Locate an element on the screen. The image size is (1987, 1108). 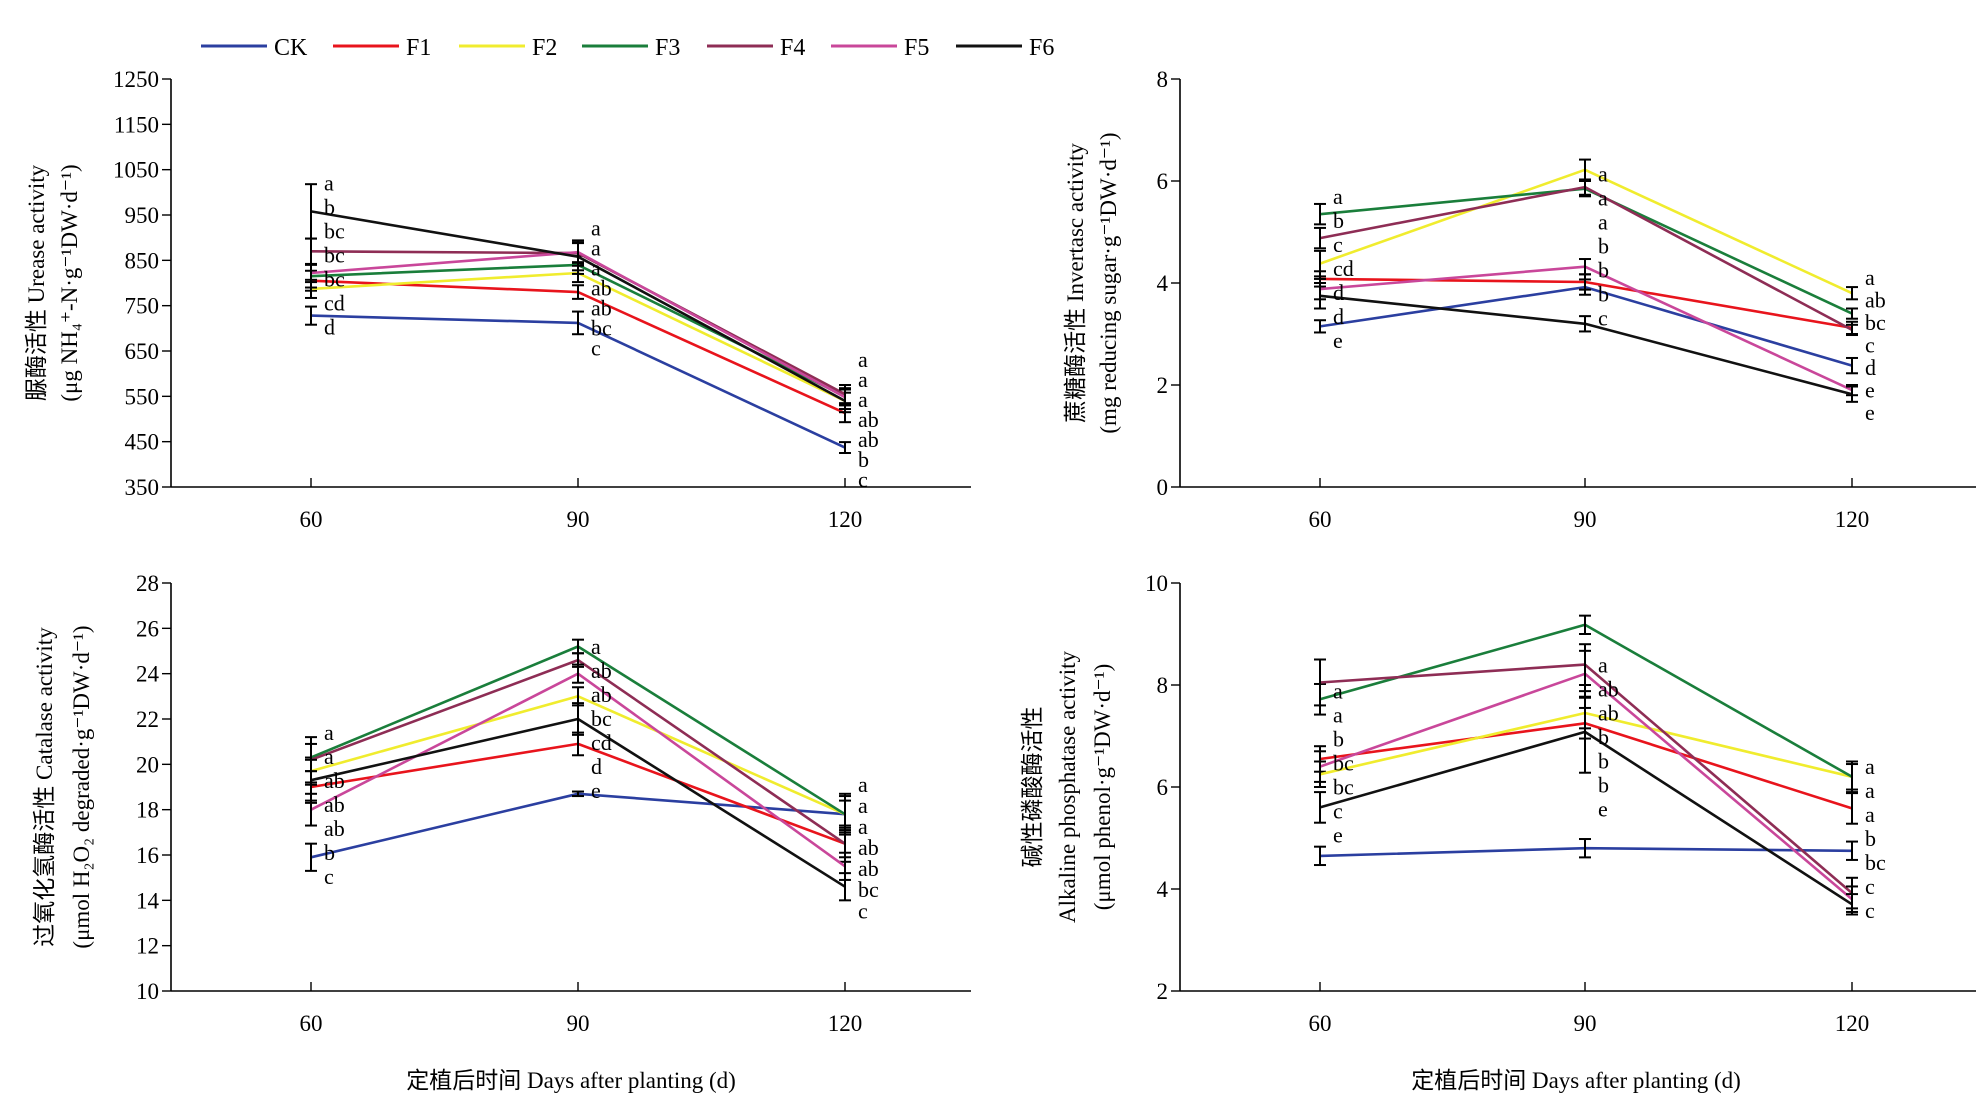
y-tick-label: 350 is located at coordinates (142, 487).